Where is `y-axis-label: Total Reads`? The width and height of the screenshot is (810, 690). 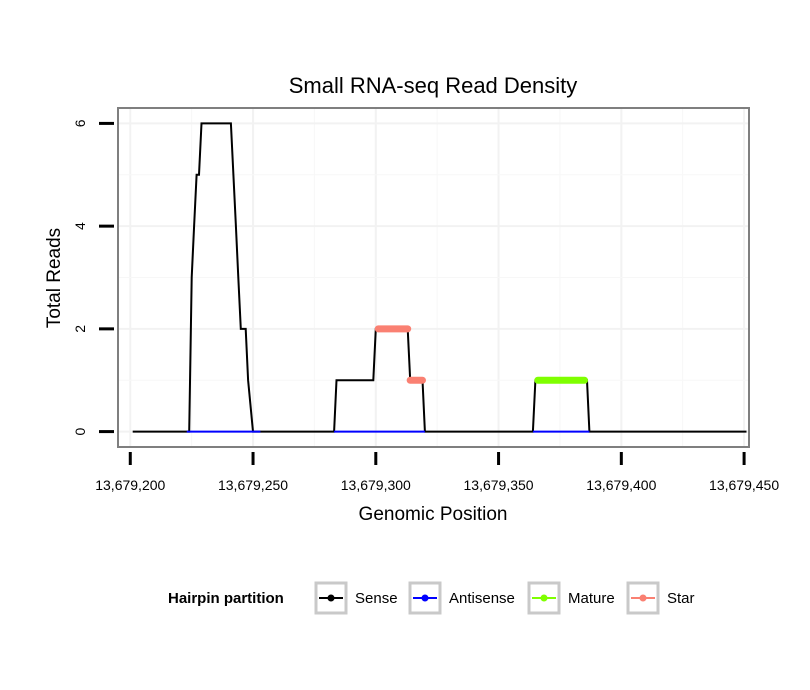 y-axis-label: Total Reads is located at coordinates (54, 278).